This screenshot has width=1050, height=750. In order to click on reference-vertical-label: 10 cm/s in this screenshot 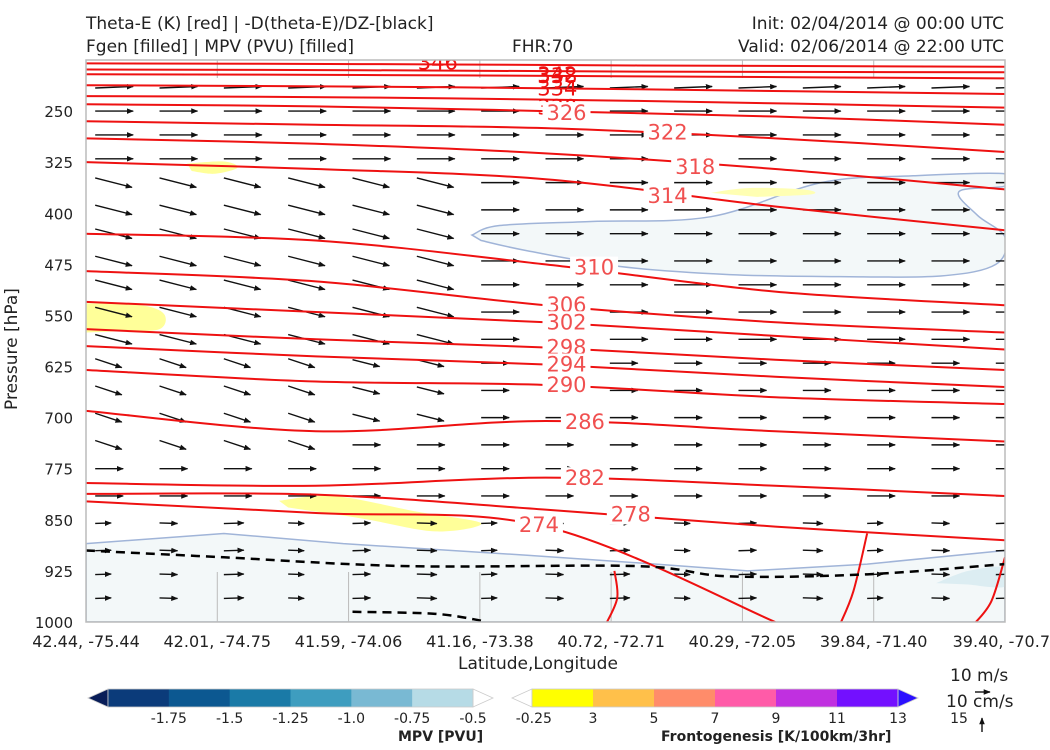, I will do `click(980, 702)`.